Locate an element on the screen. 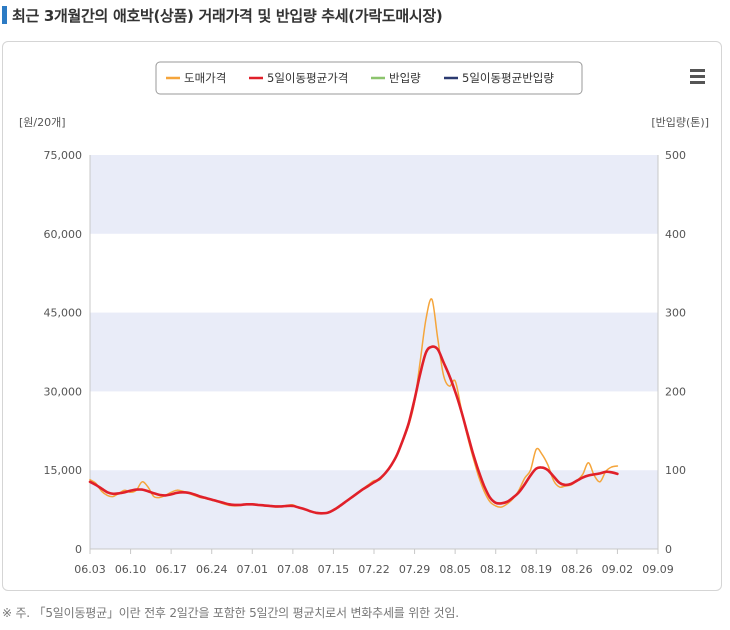 The image size is (730, 630). x-tick-label: 07.29 is located at coordinates (415, 569).